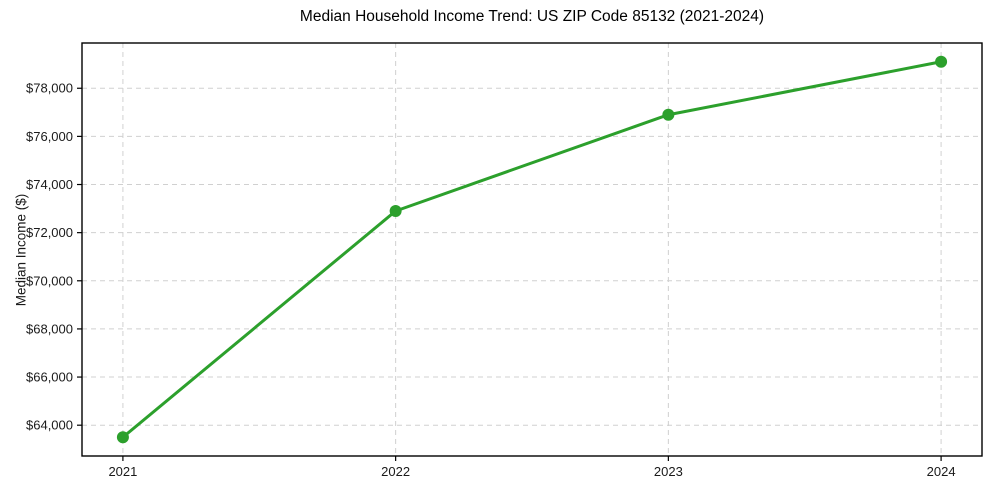 The width and height of the screenshot is (989, 490). I want to click on y-tick-label: $74,000, so click(49, 184).